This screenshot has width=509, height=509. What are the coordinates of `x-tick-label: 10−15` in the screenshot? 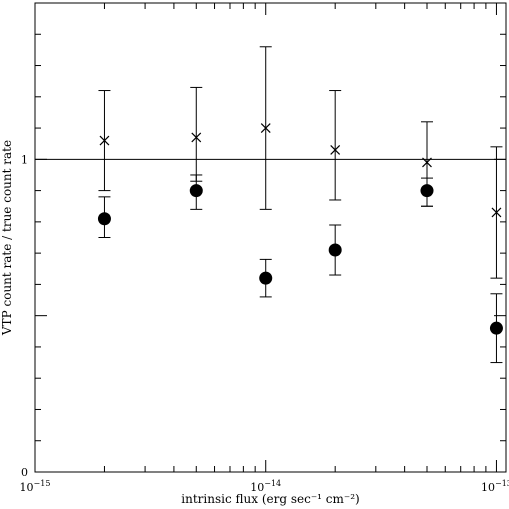 It's located at (35, 486).